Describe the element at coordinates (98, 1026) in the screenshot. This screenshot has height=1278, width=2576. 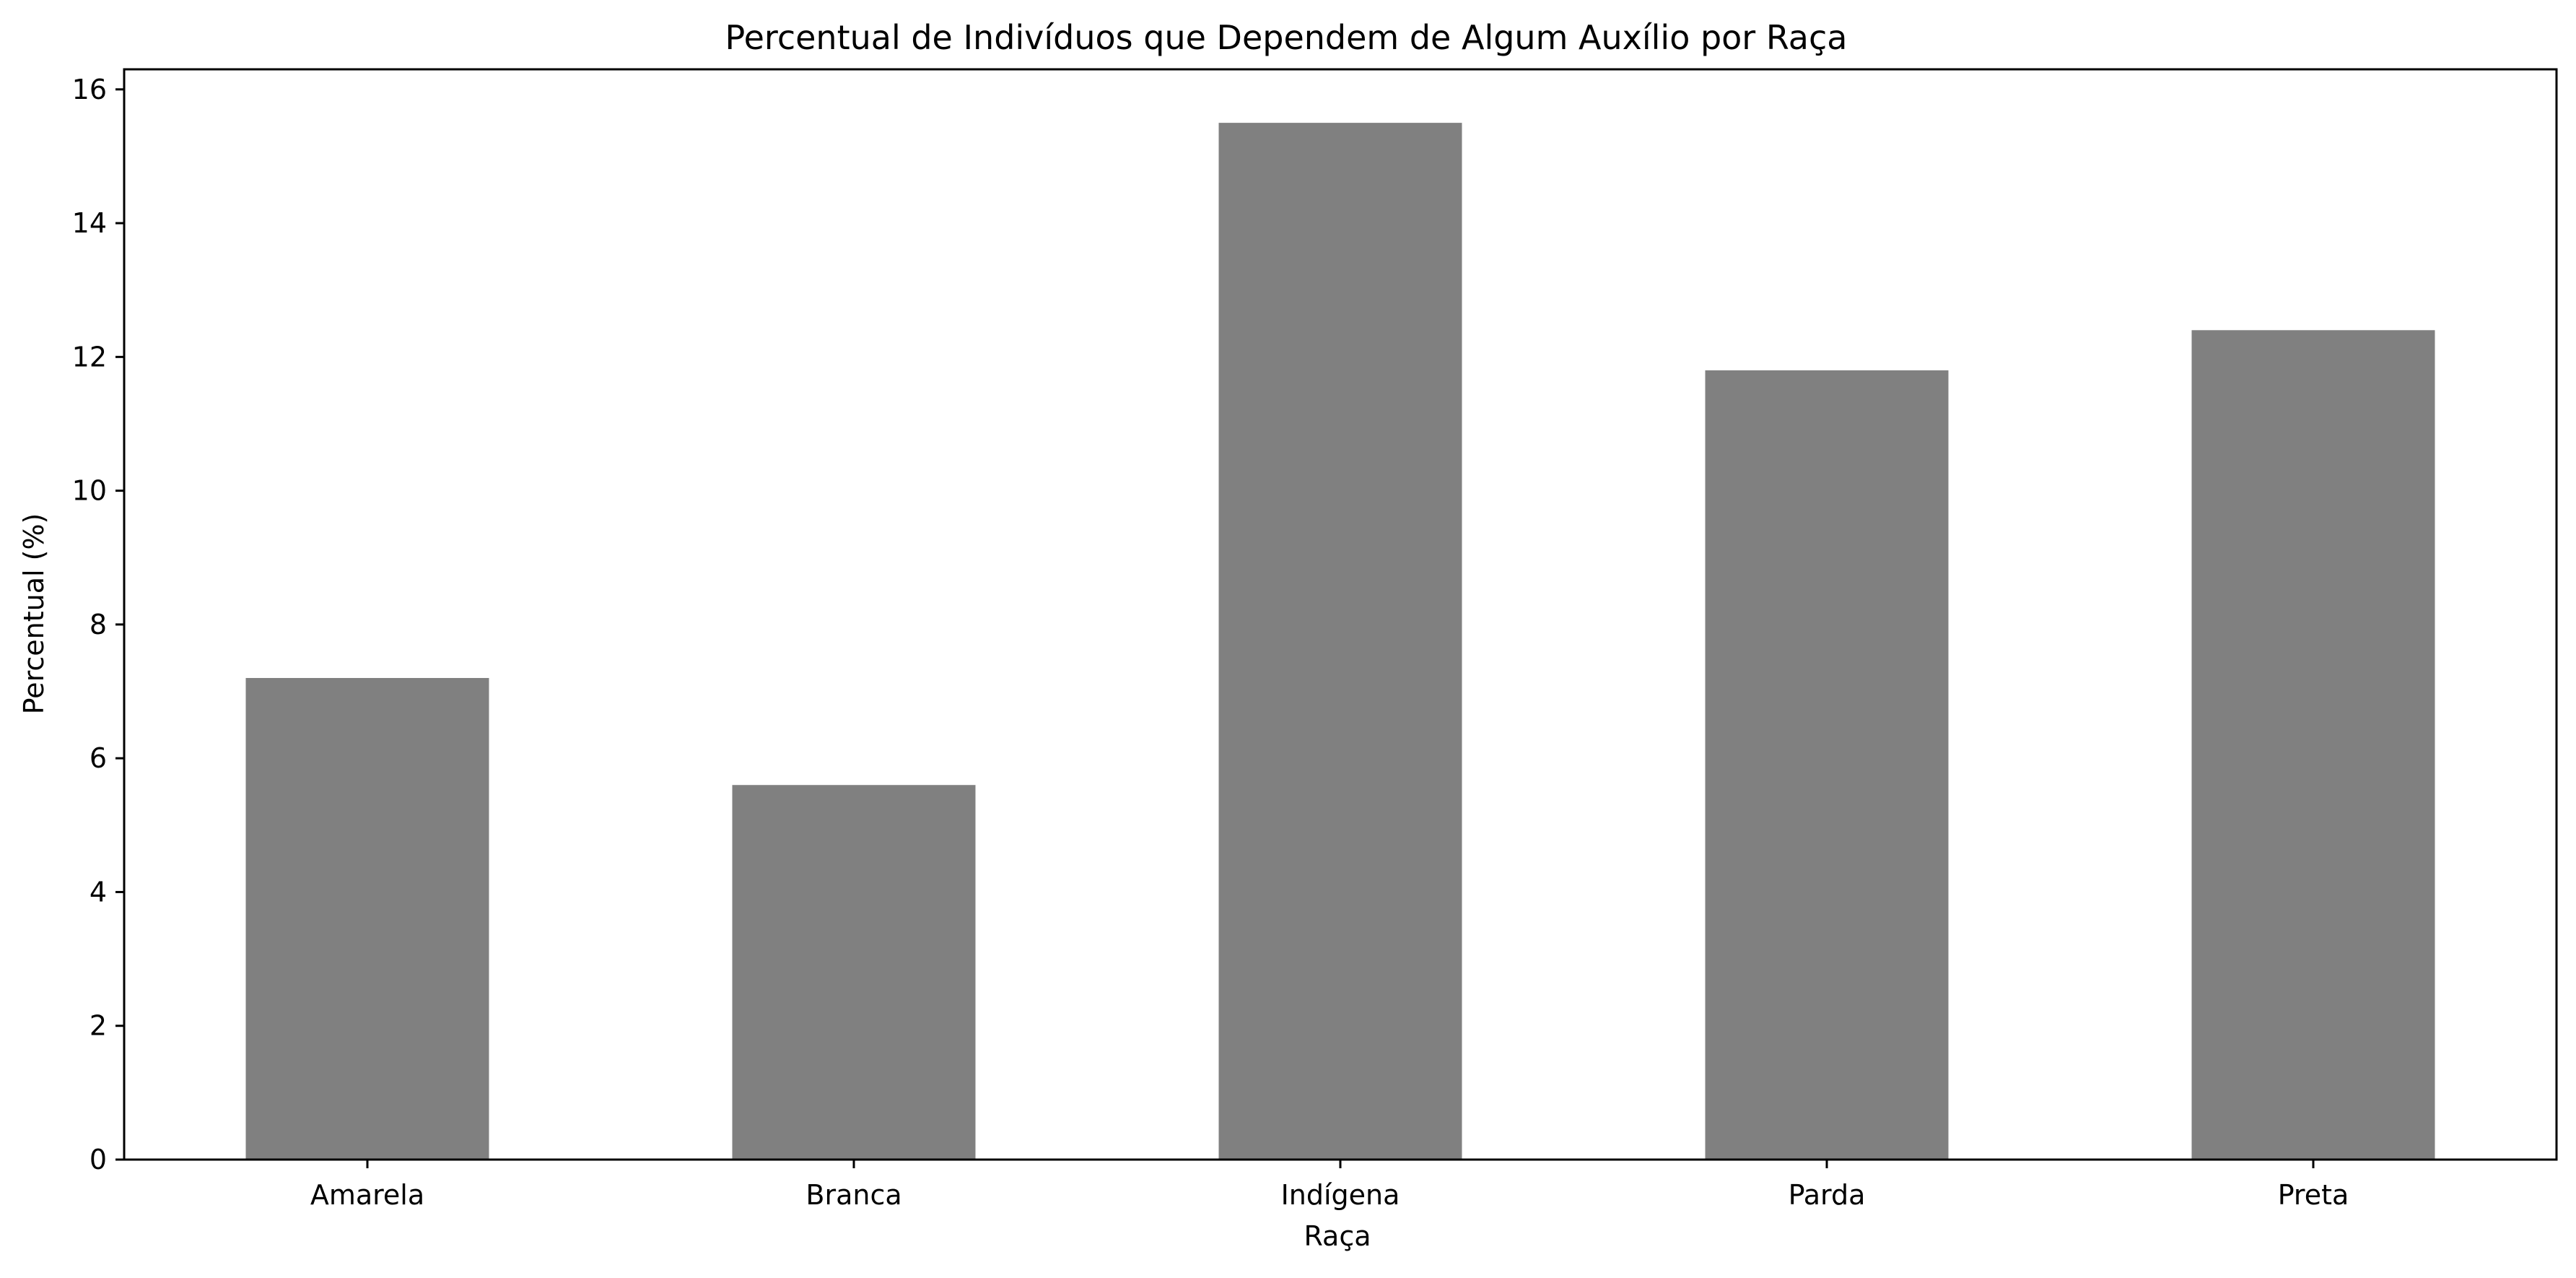
I see `y-tick-label: 2` at that location.